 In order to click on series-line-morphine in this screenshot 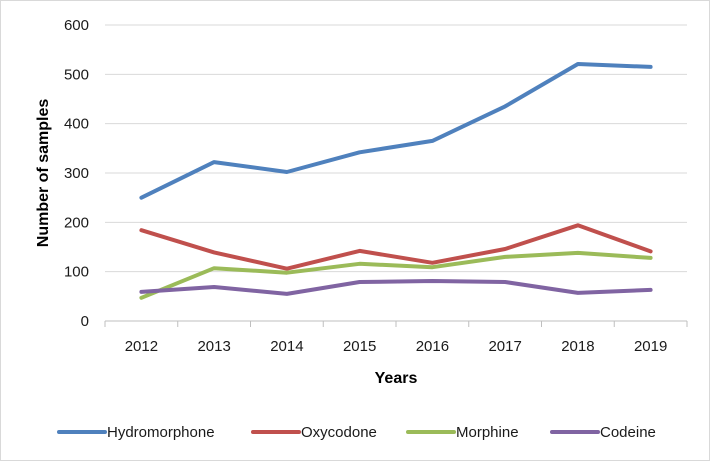, I will do `click(396, 275)`.